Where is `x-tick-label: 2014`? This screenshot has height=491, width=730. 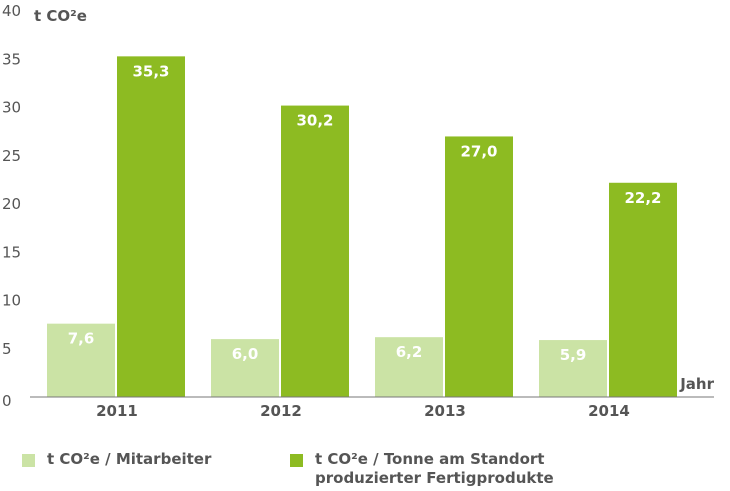 x-tick-label: 2014 is located at coordinates (609, 411).